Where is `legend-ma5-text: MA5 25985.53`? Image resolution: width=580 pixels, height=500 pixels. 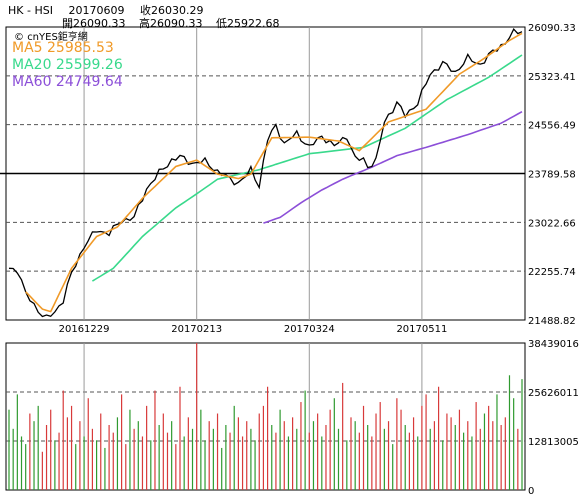
legend-ma5-text: MA5 25985.53 is located at coordinates (63, 48).